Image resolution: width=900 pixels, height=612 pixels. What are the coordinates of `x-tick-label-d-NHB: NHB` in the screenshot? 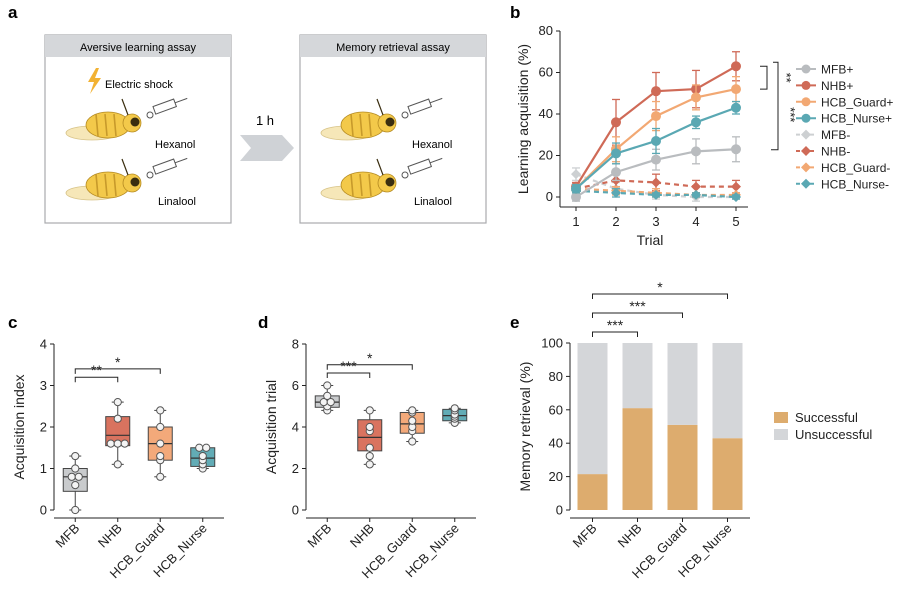 It's located at (362, 536).